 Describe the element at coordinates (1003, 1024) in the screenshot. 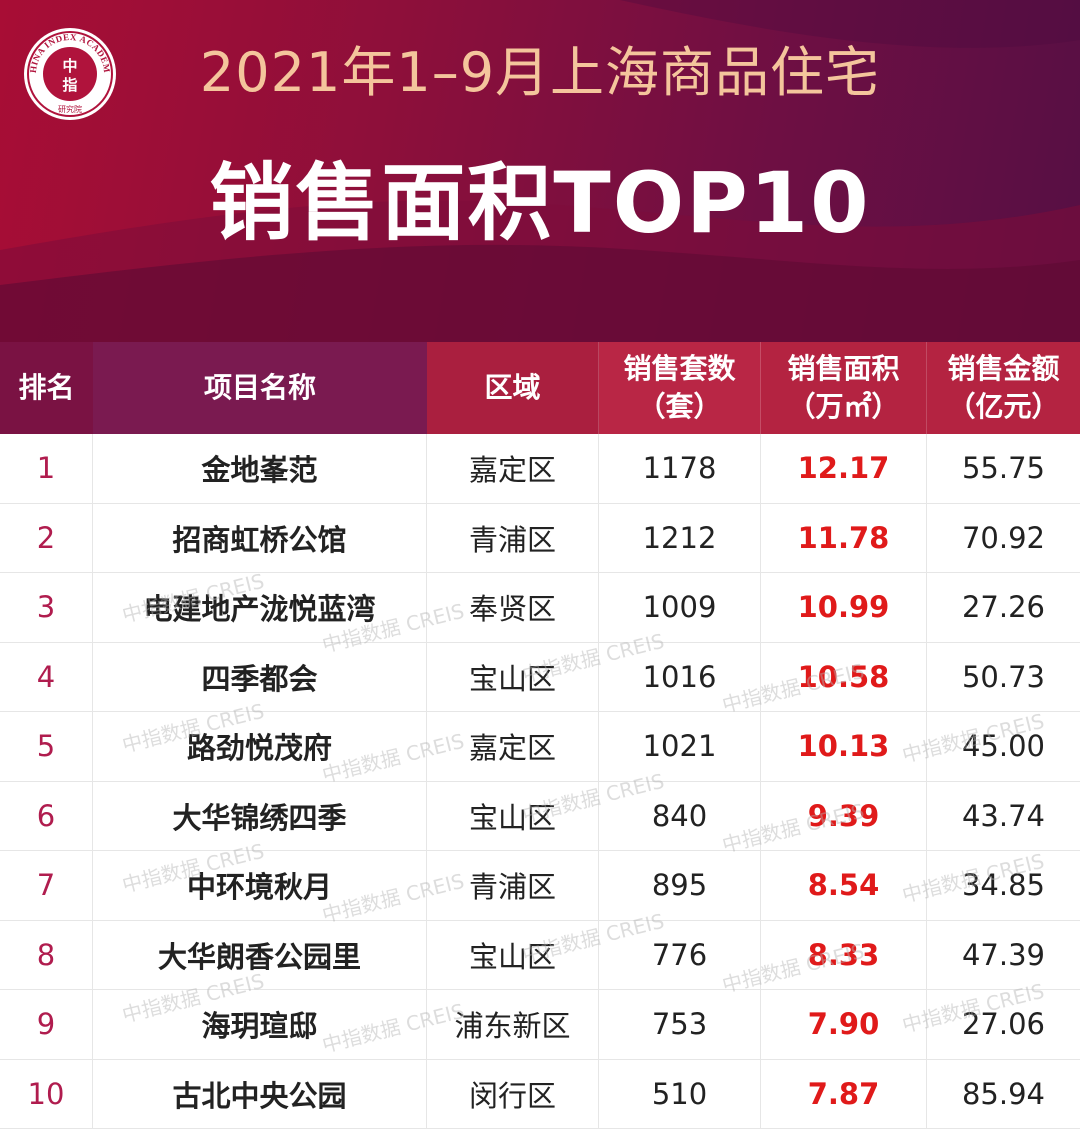

I see `cell-sales-amount: 27.06` at that location.